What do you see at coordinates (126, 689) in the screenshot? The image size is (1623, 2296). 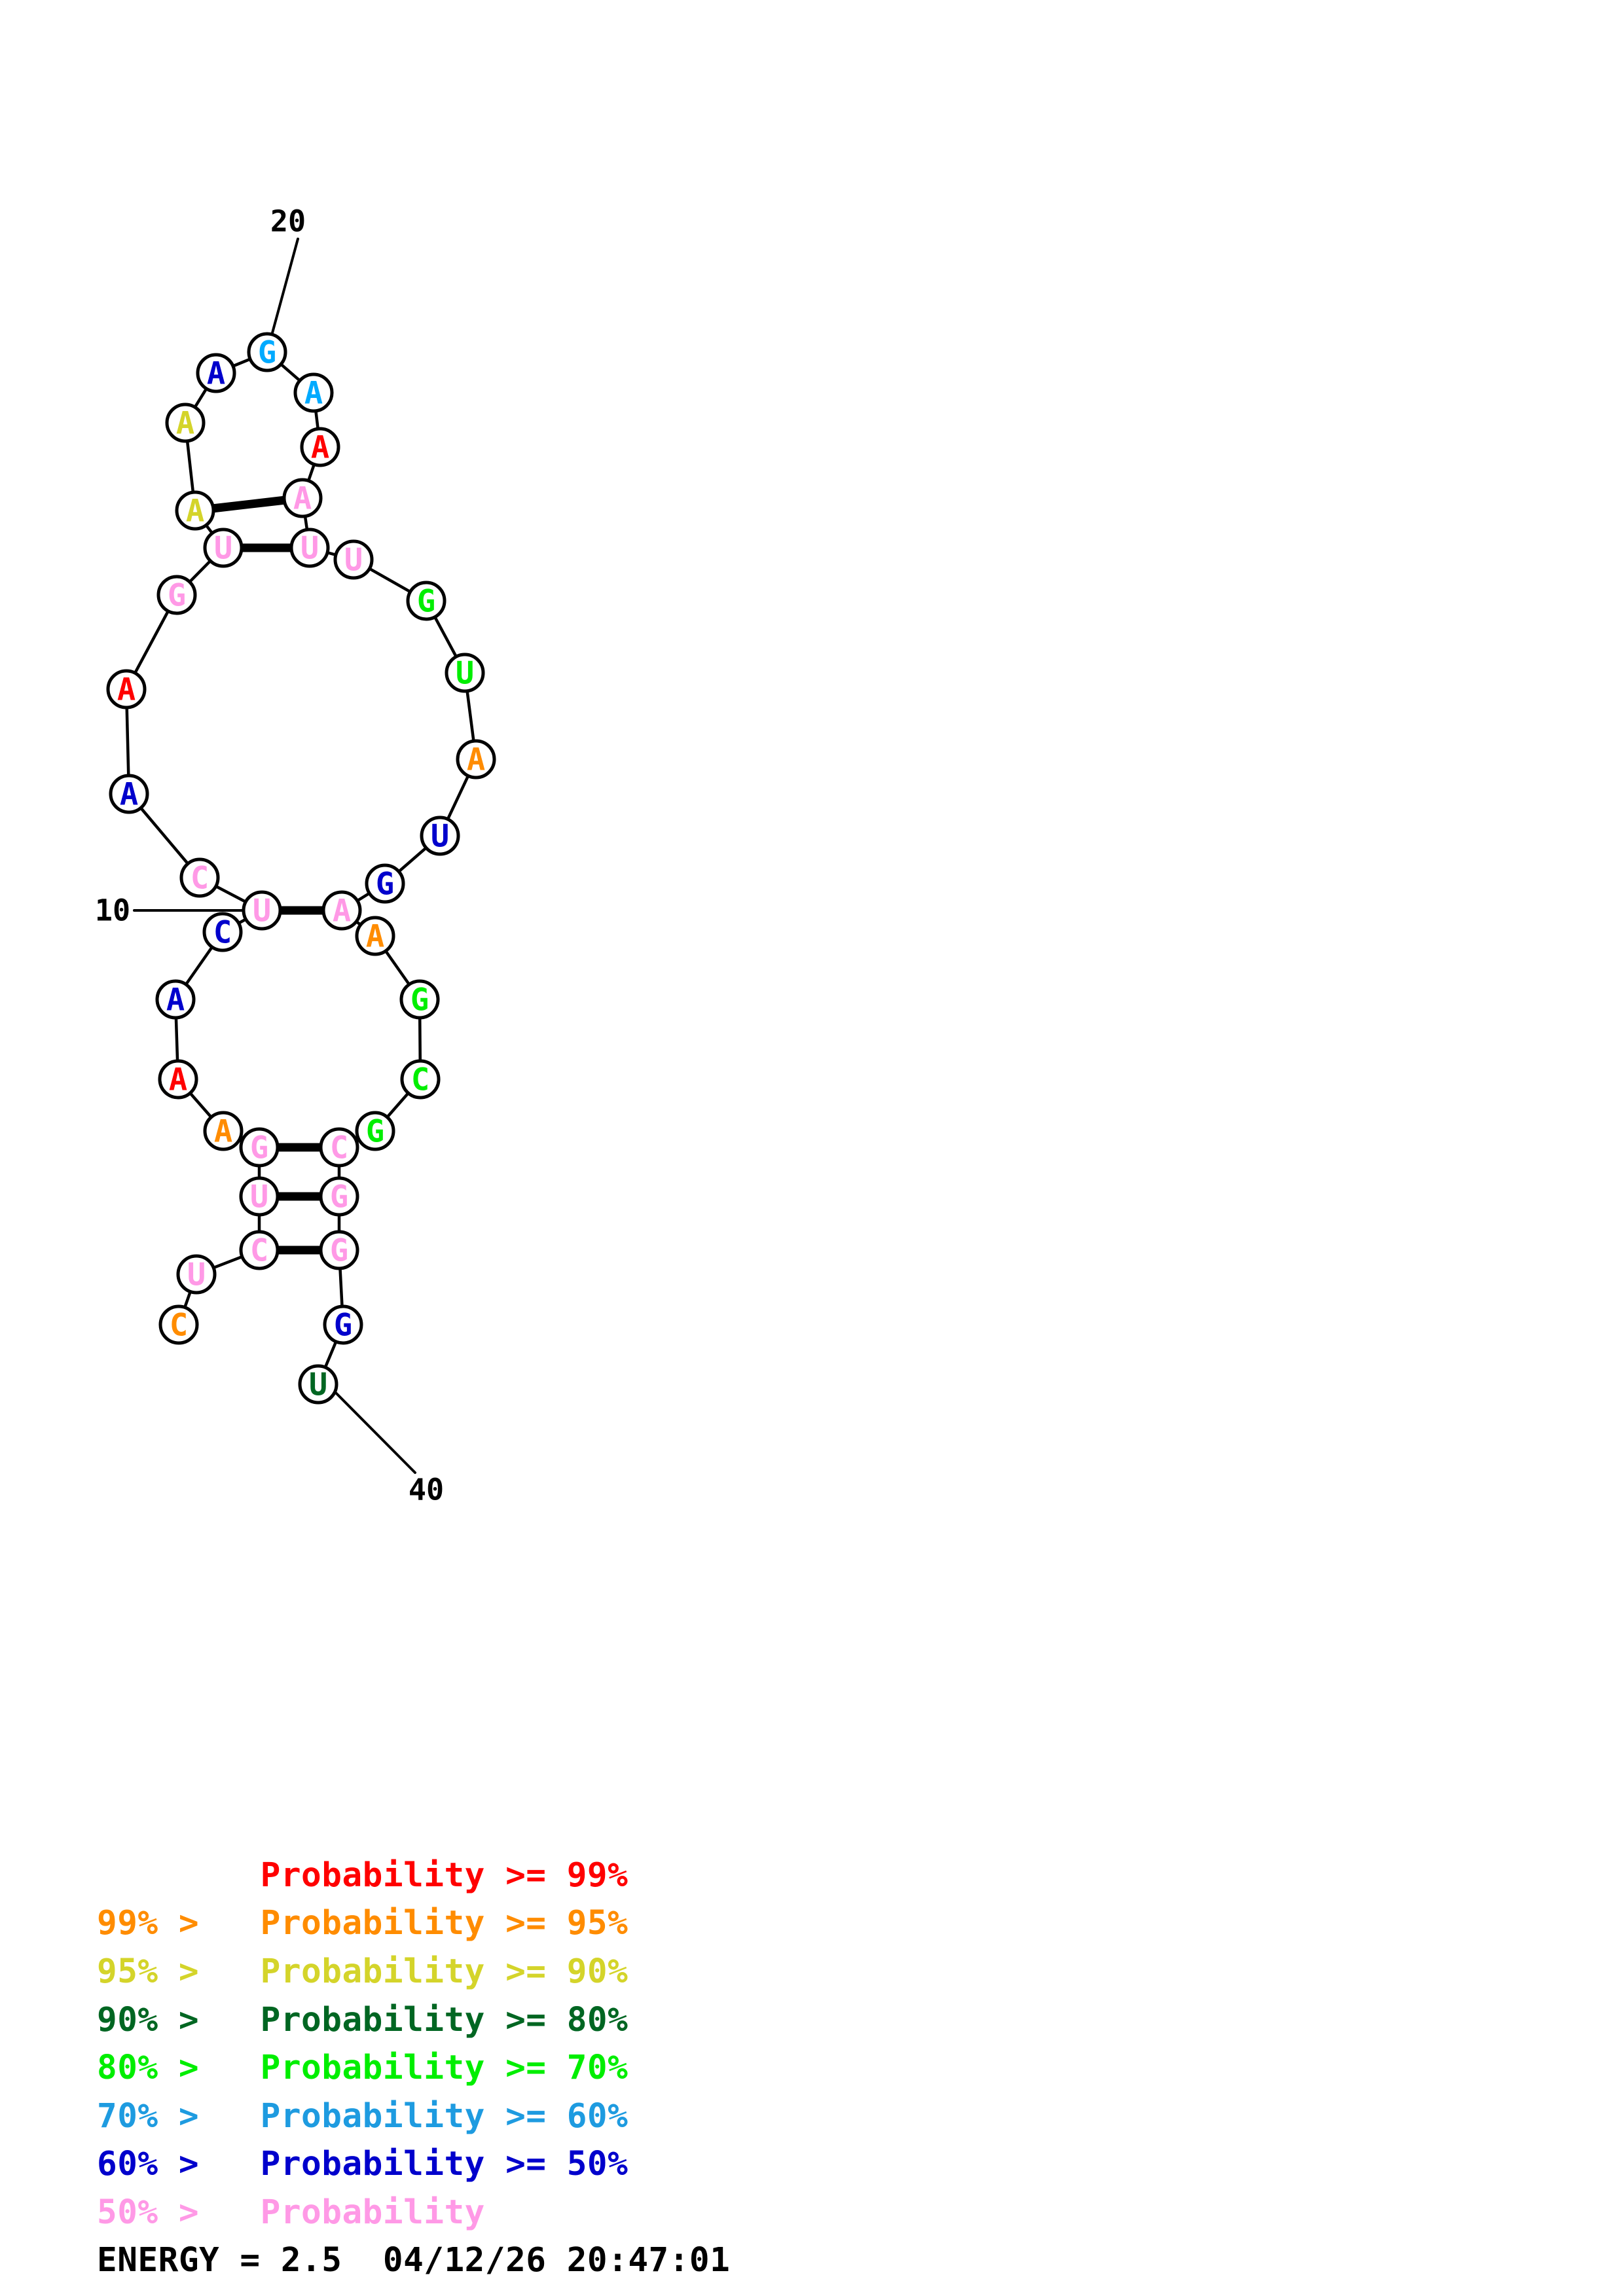 I see `nucleotide-13: A` at bounding box center [126, 689].